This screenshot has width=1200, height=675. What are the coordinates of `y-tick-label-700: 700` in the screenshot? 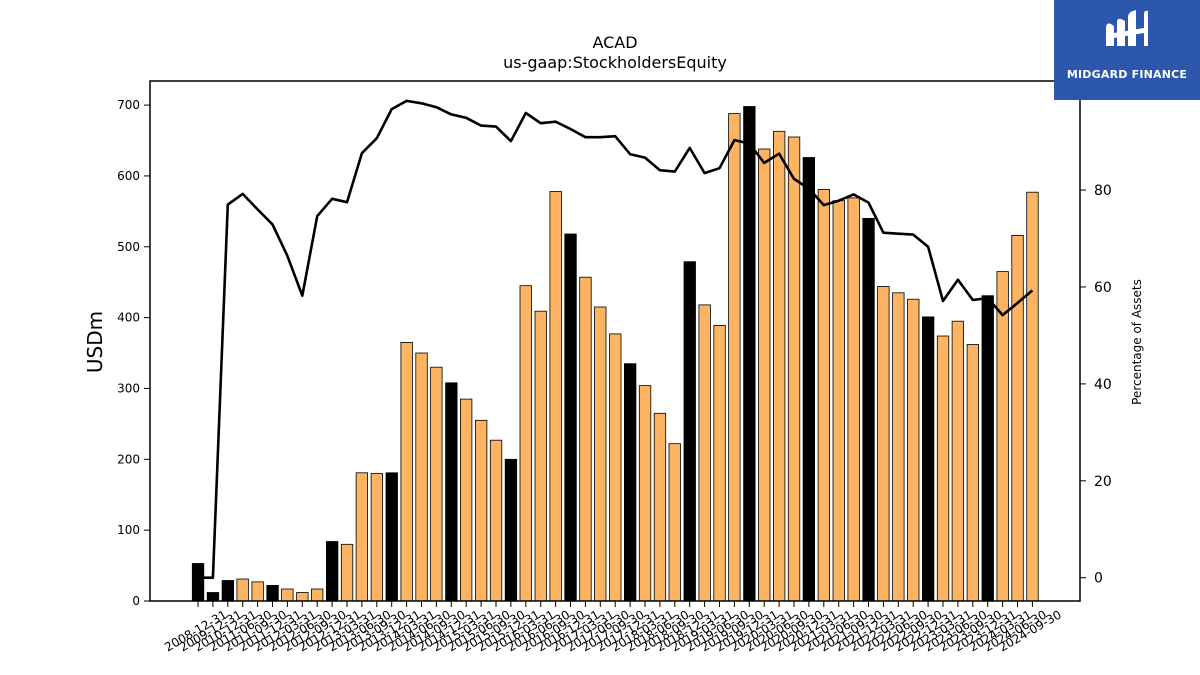 It's located at (128, 105).